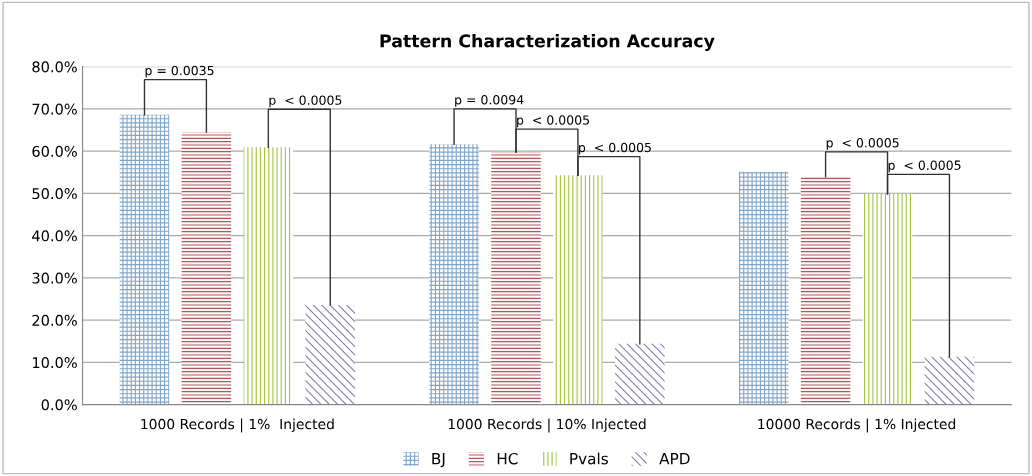  What do you see at coordinates (237, 425) in the screenshot?
I see `x-tick-label: 1000 Records | 1% Injected` at bounding box center [237, 425].